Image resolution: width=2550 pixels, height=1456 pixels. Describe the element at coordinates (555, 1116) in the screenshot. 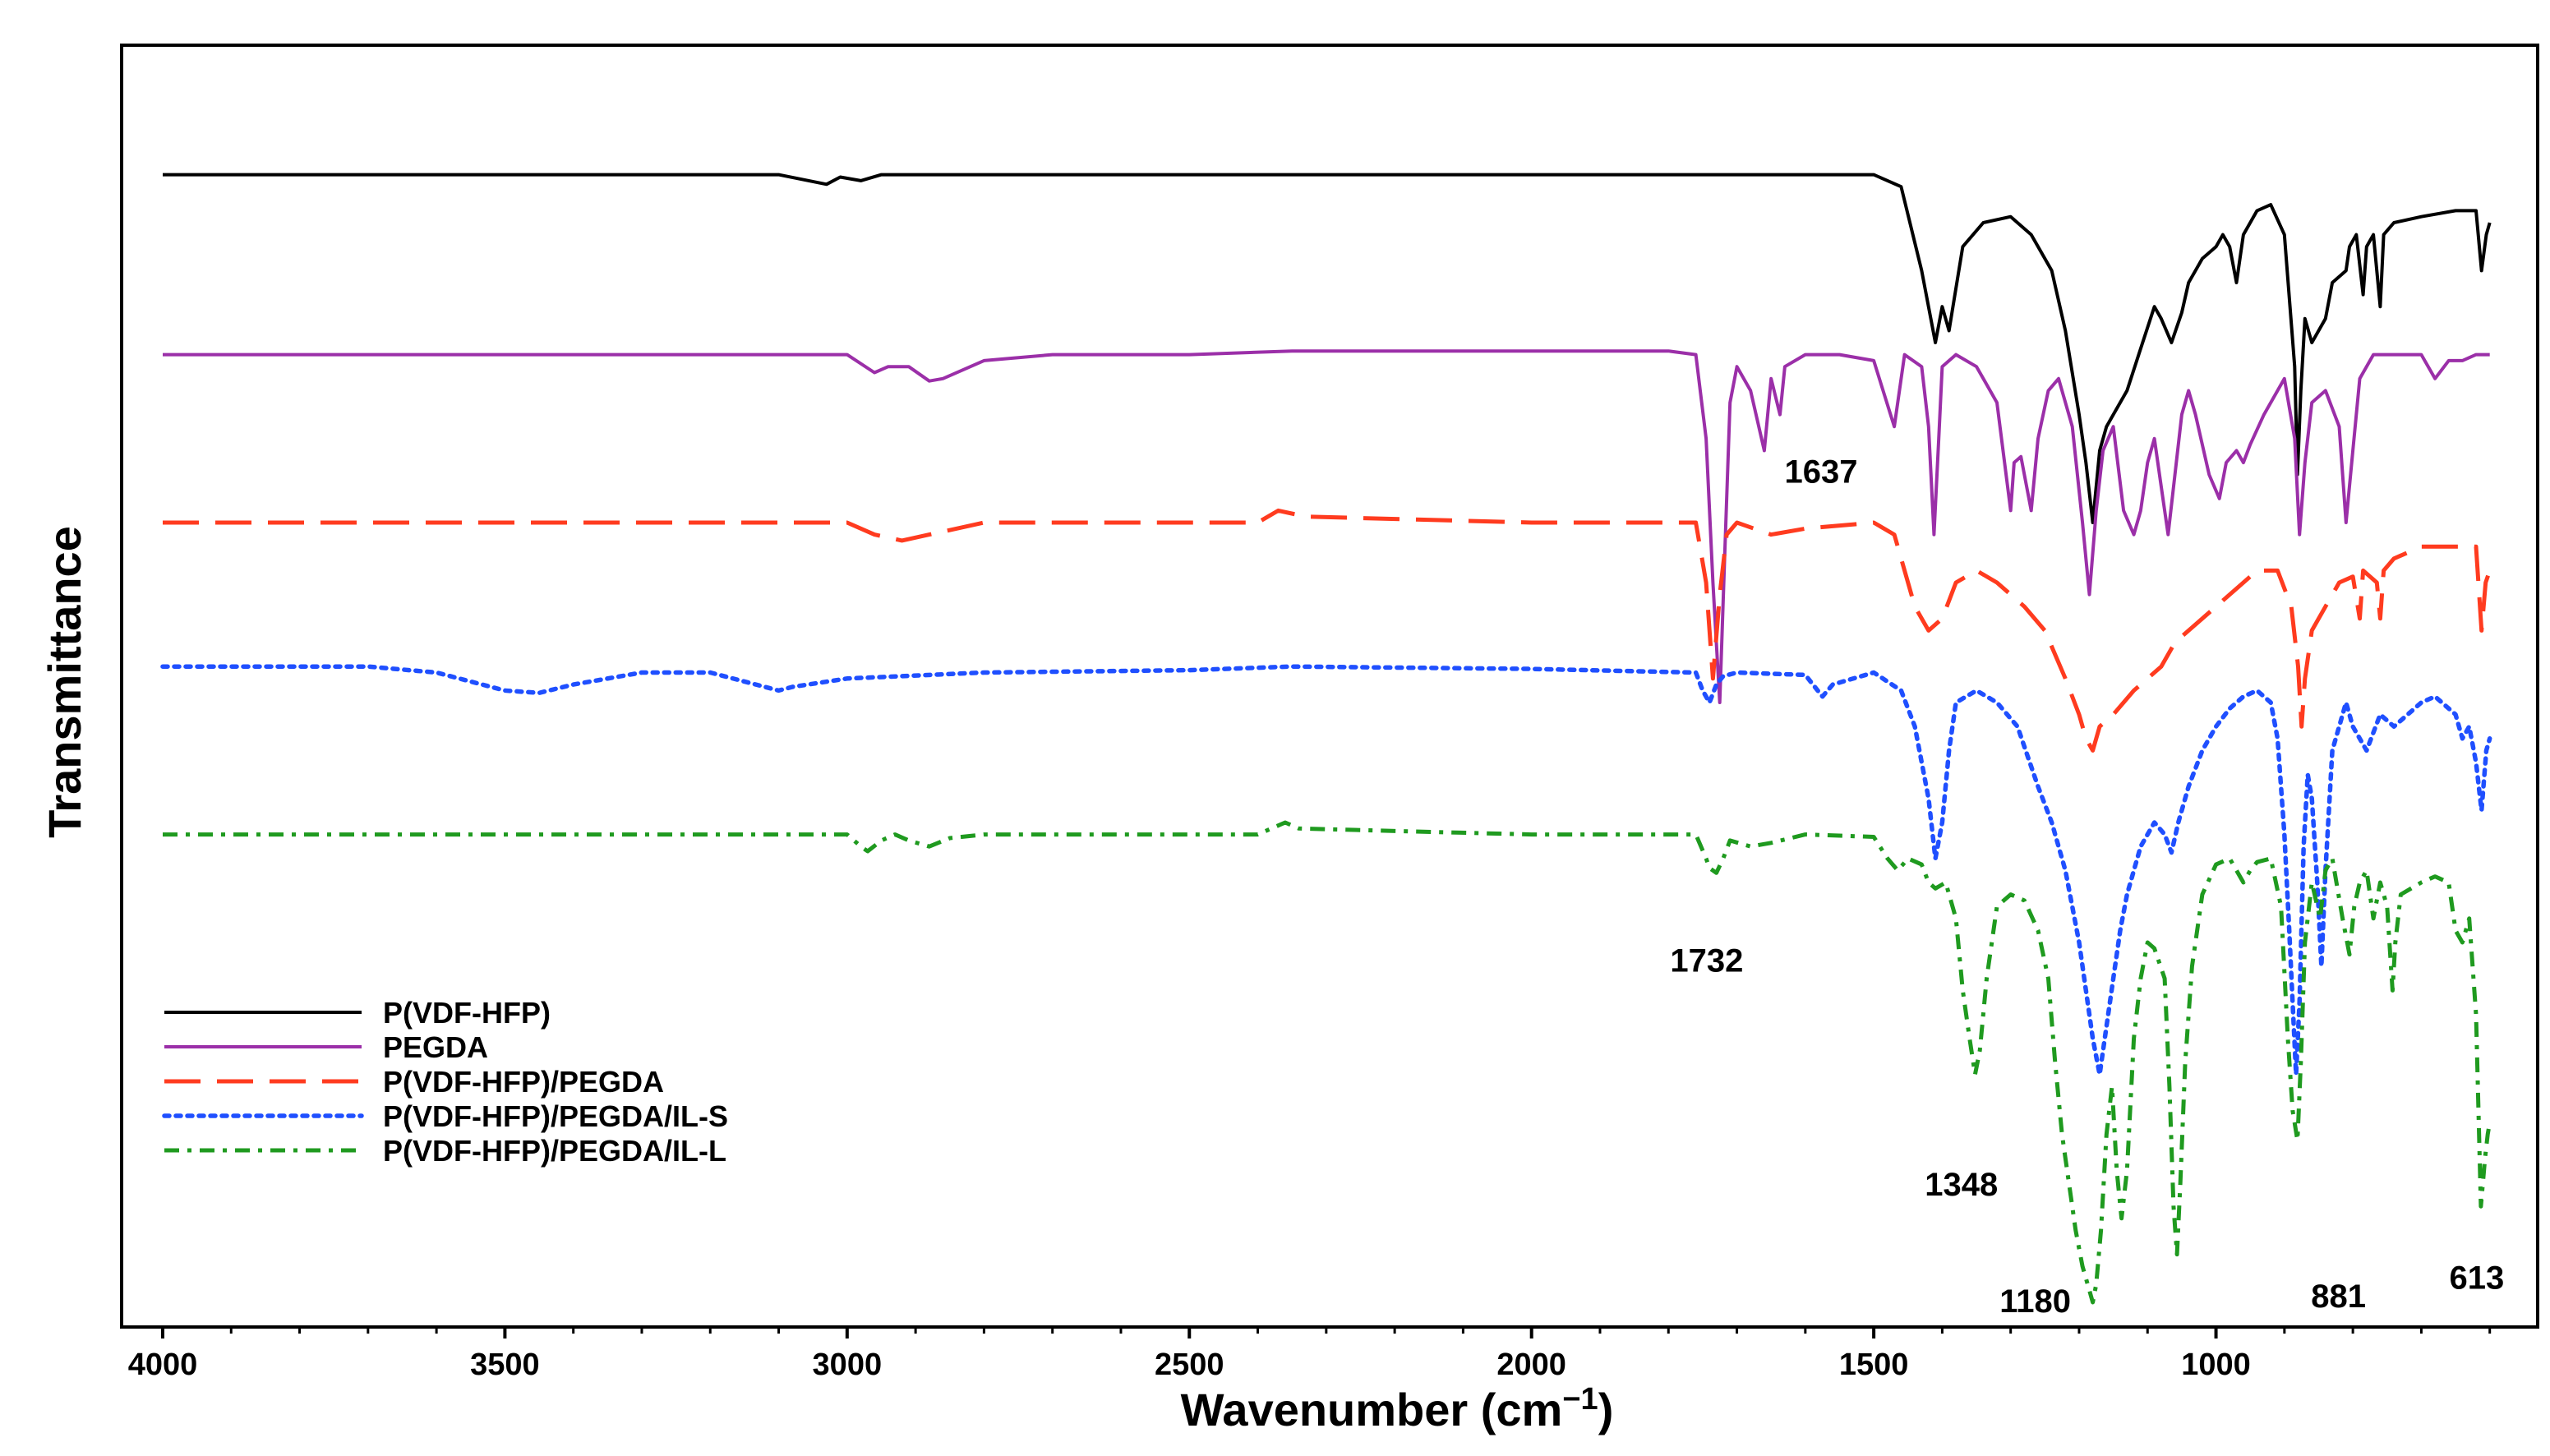

I see `legend-label-4: P(VDF-HFP)/PEGDA/IL-S` at that location.